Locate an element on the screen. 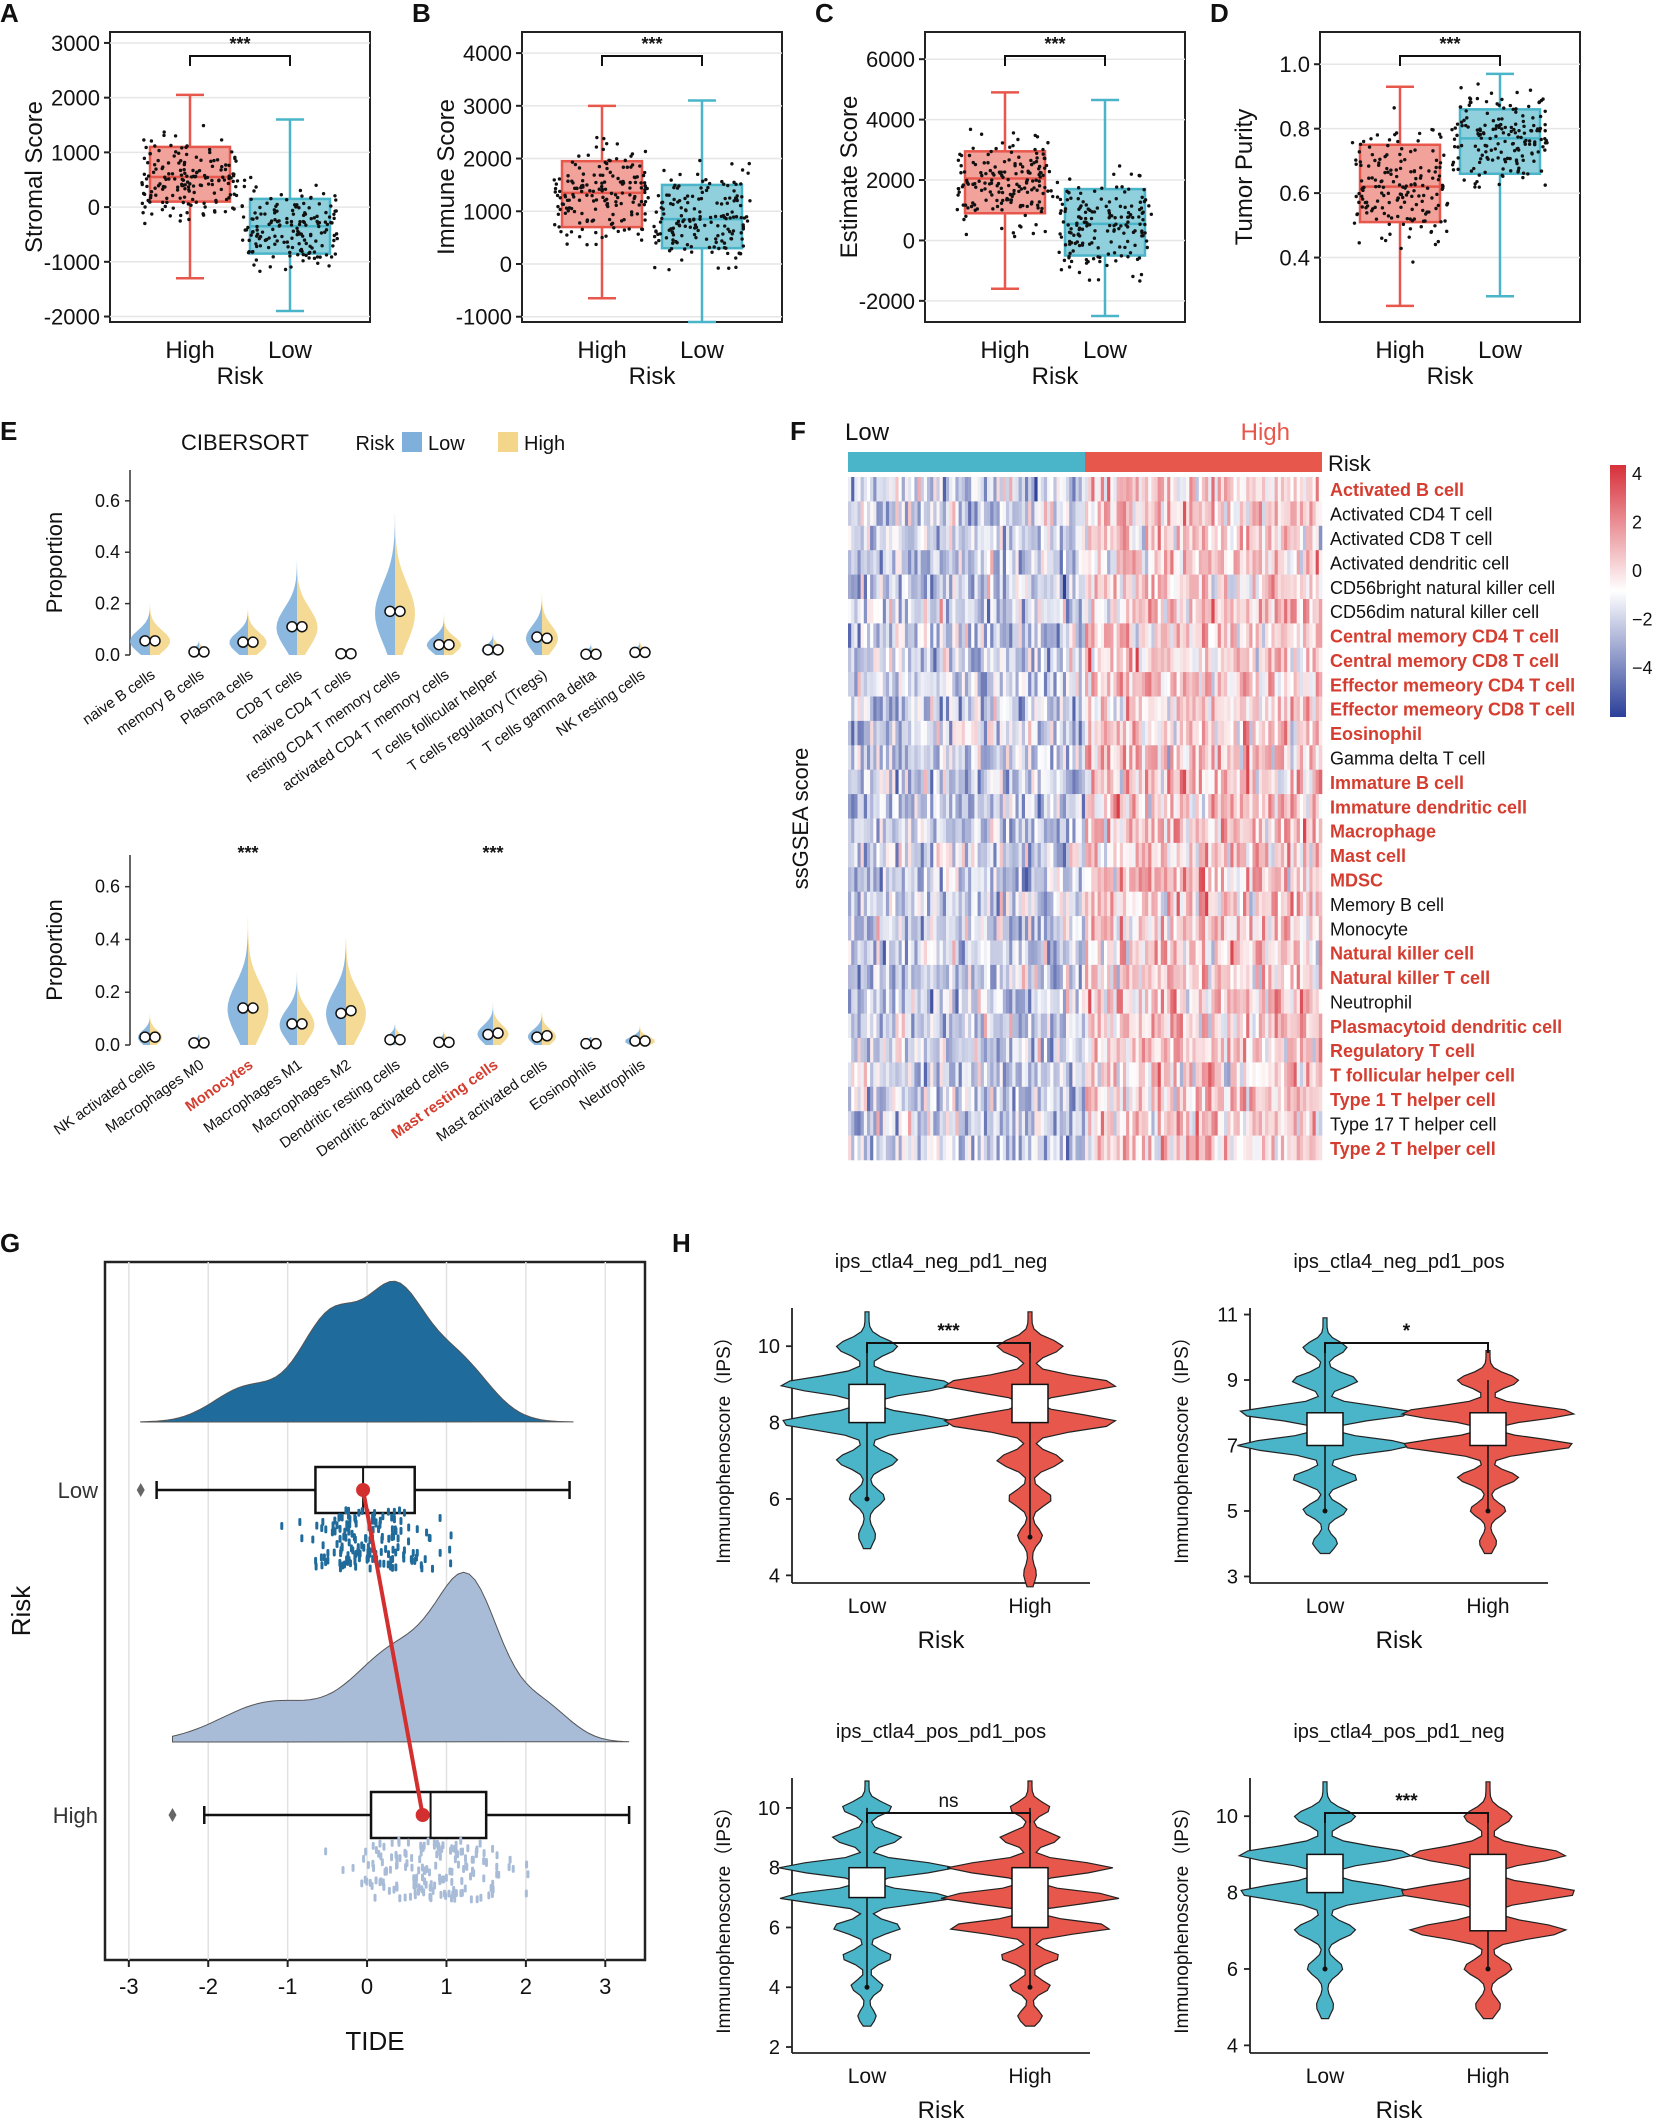  panel-letter-a: A is located at coordinates (9, 14).